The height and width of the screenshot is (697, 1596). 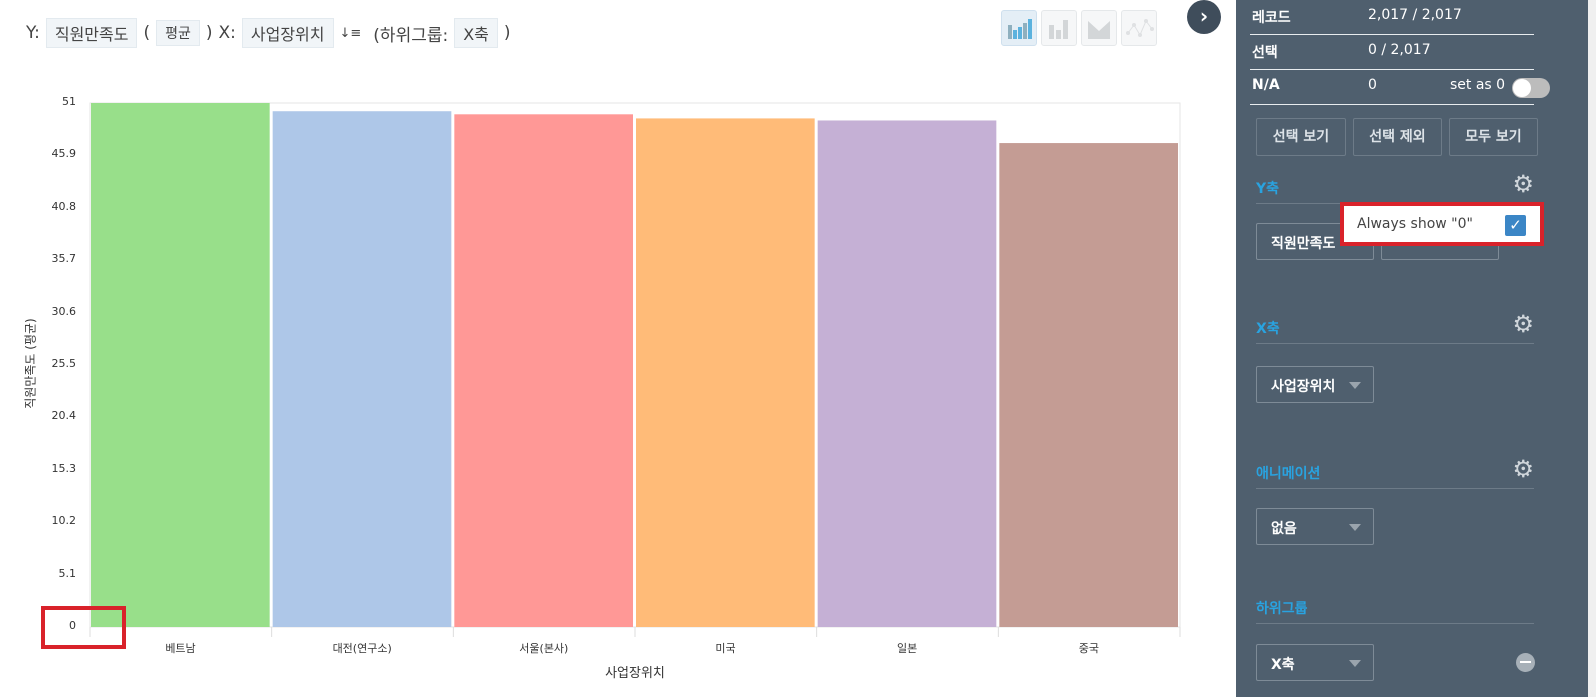 I want to click on always-show-zero-label: Always show "0", so click(x=1415, y=224).